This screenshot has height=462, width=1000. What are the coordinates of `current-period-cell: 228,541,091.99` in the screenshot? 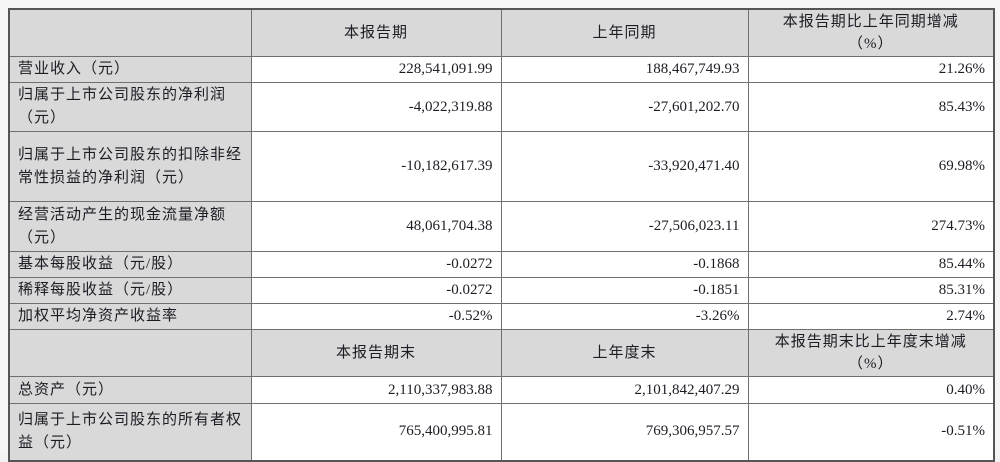 It's located at (376, 69).